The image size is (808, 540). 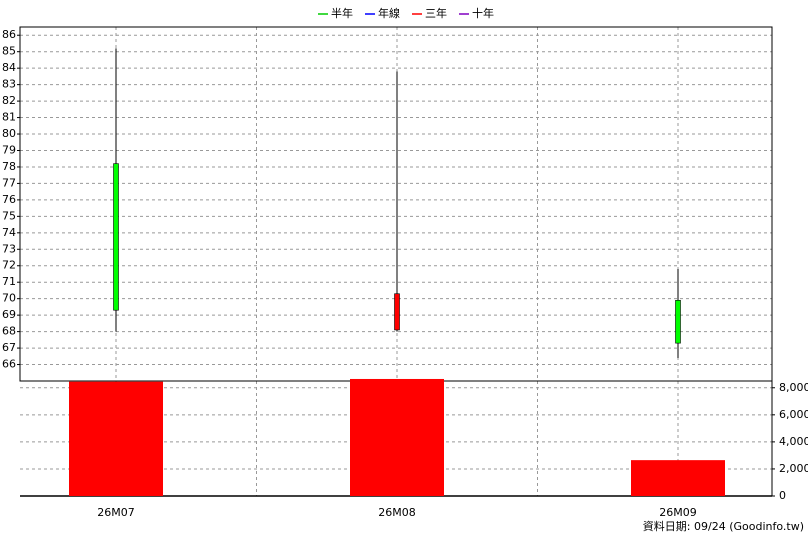 I want to click on y-tick-label: 73, so click(x=9, y=248).